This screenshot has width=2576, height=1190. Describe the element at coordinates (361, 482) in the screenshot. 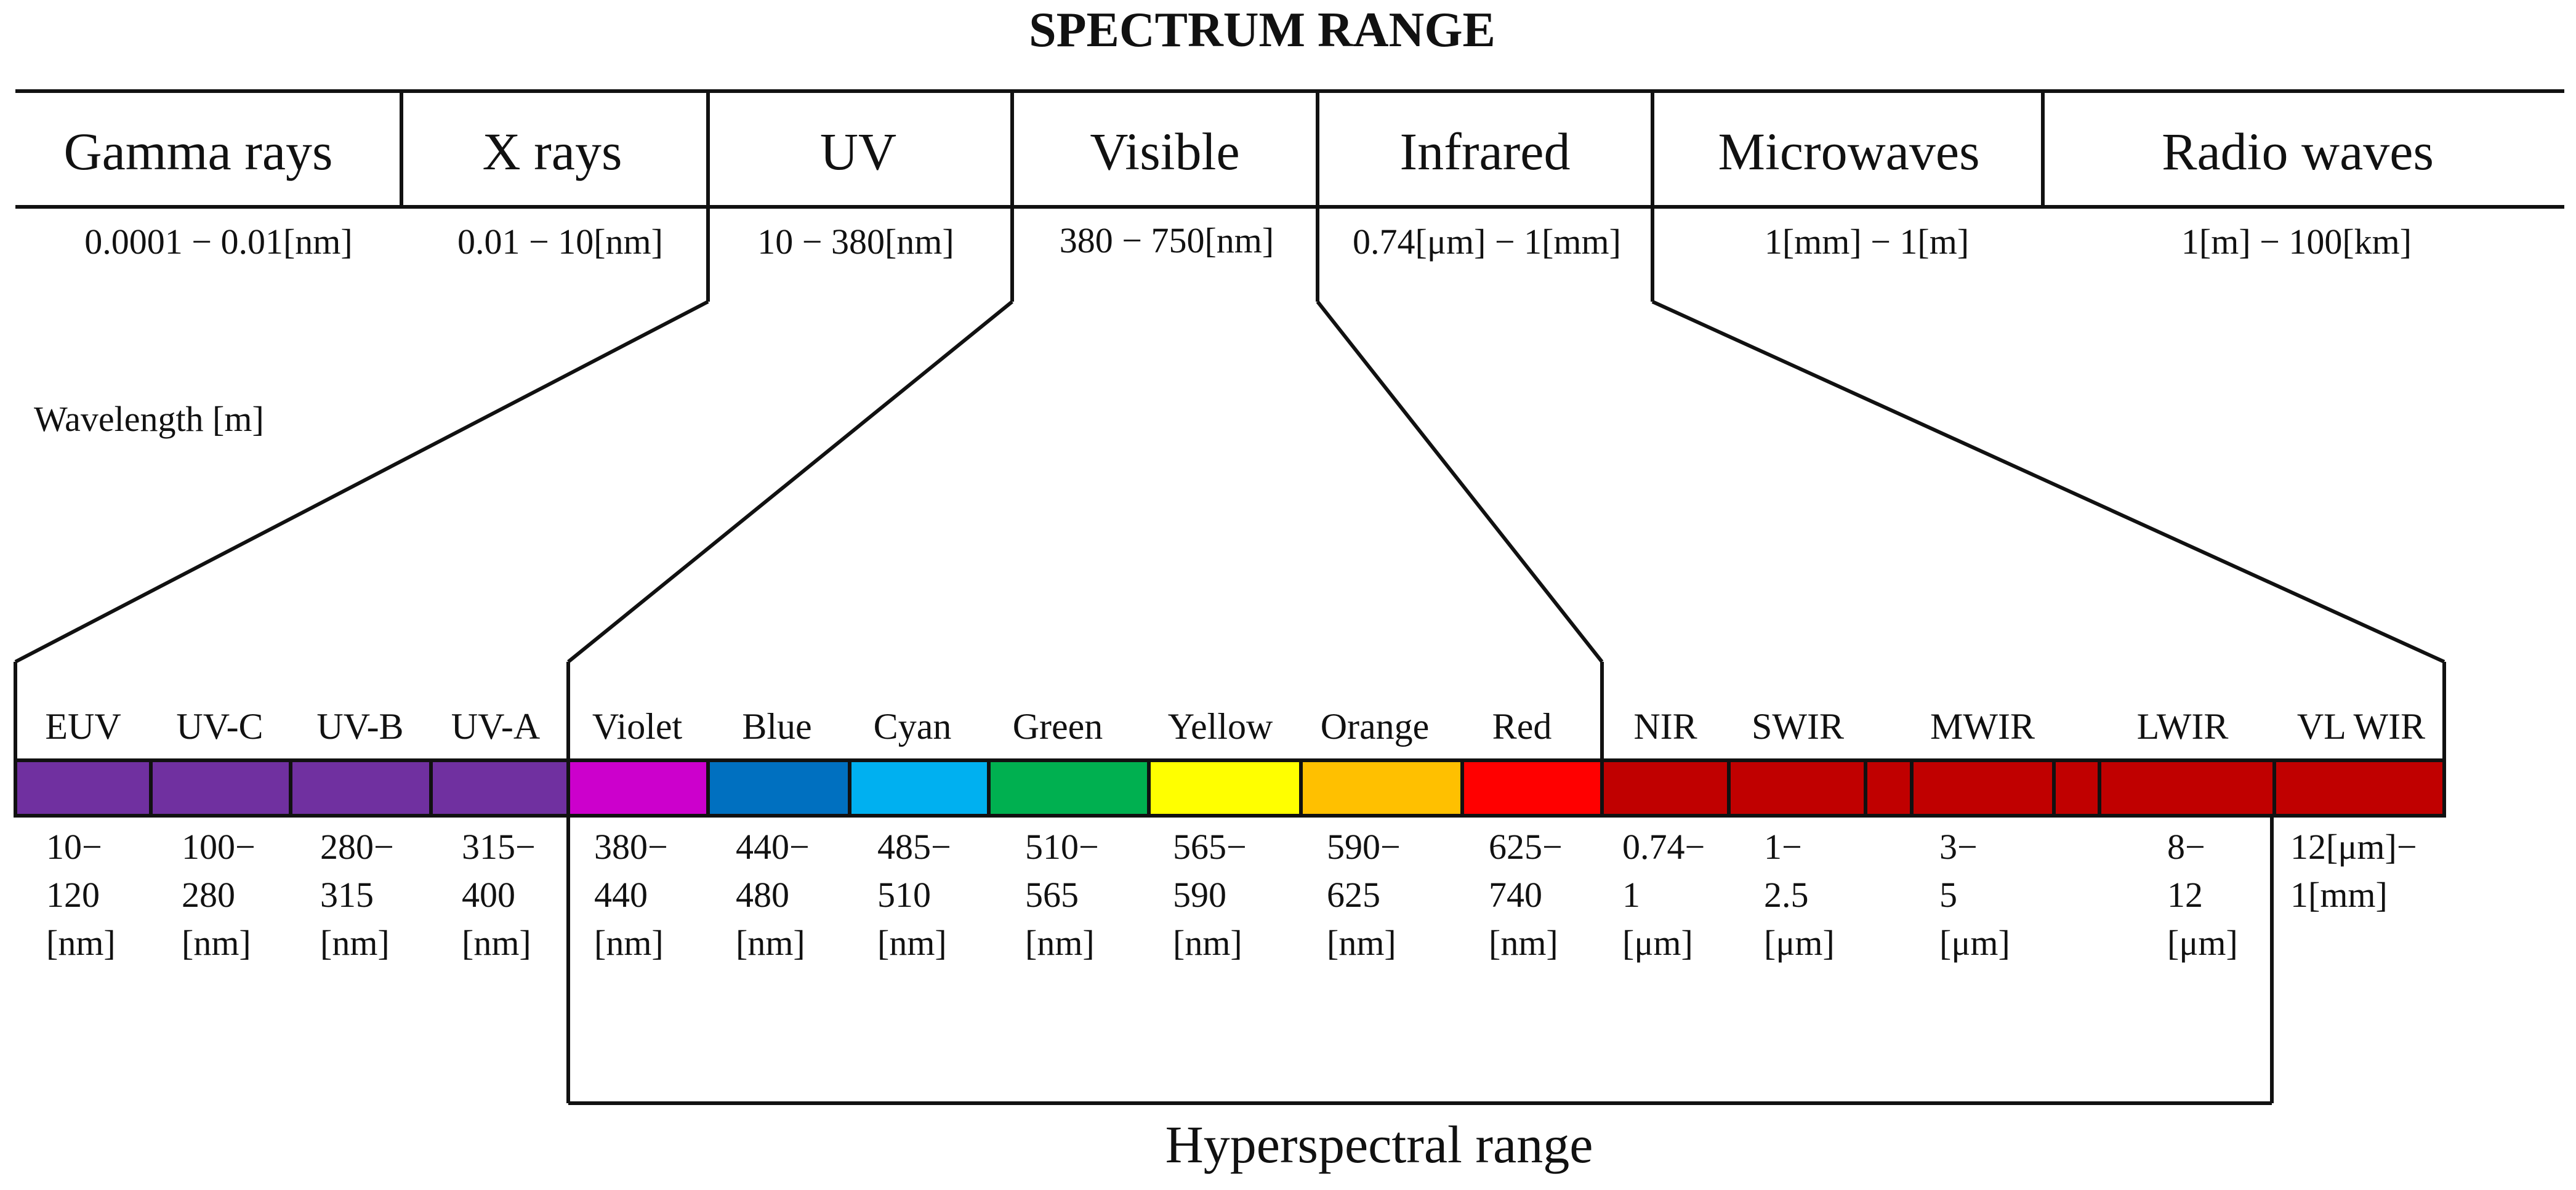

I see `uv-connector-left` at that location.